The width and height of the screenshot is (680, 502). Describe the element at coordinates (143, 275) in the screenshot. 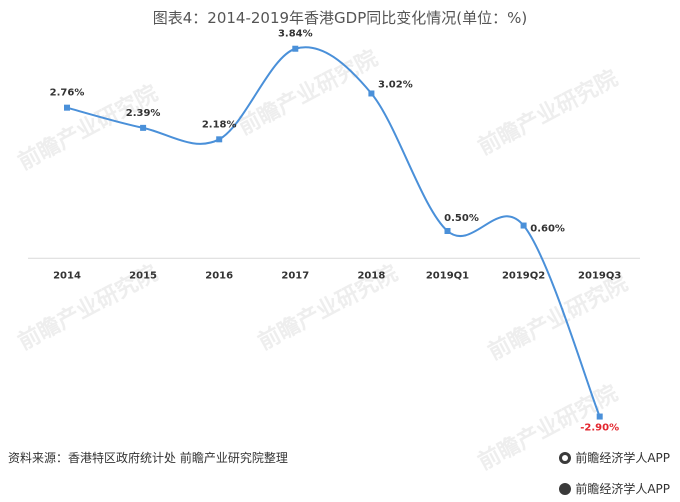

I see `x-tick-label: 2015` at that location.